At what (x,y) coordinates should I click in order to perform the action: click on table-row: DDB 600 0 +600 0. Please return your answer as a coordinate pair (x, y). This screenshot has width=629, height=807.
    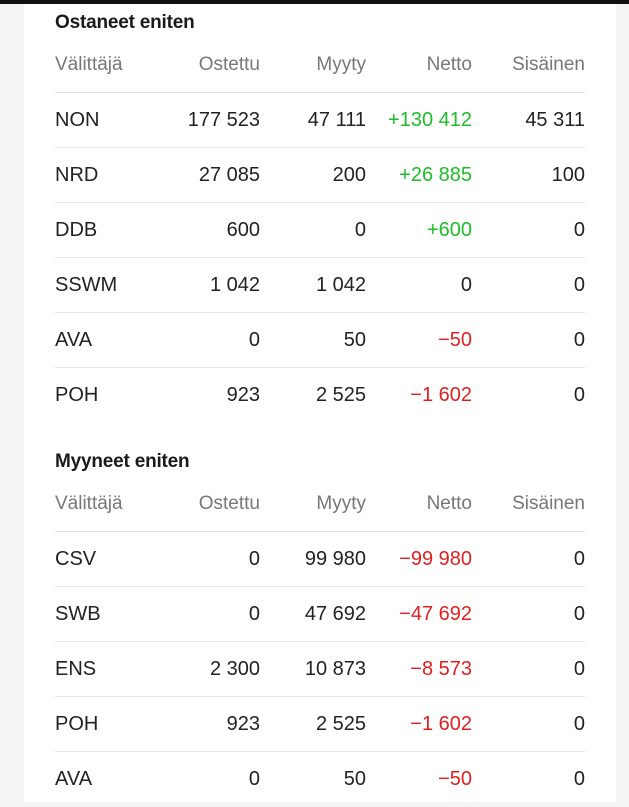
    Looking at the image, I should click on (320, 230).